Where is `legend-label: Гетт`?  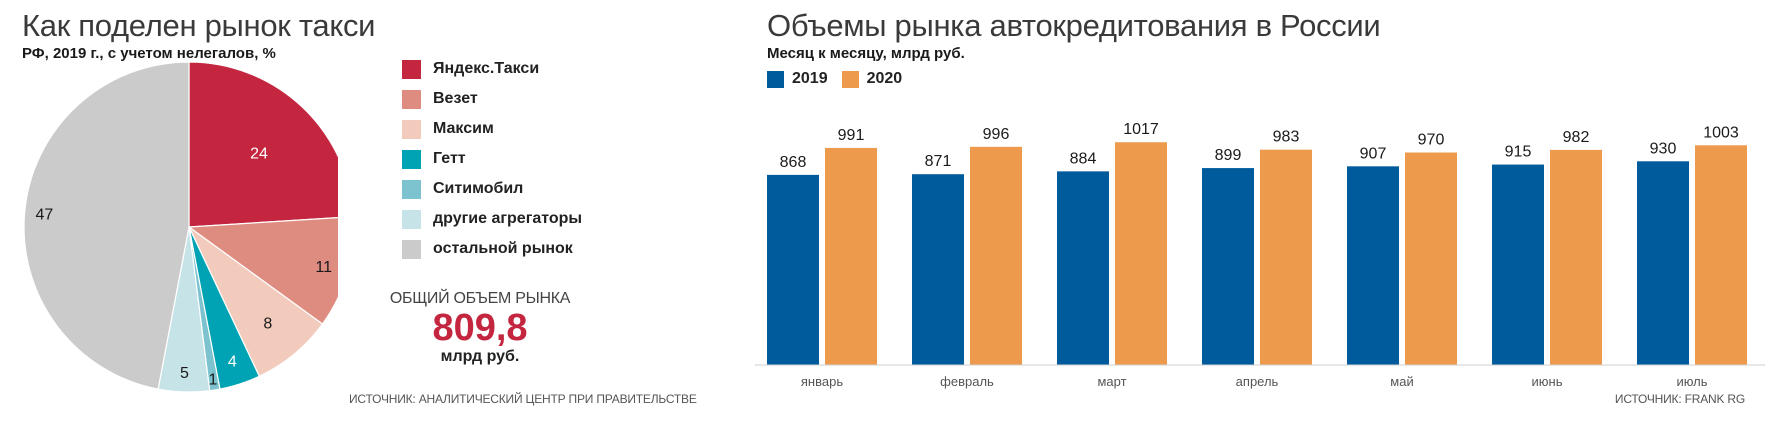 legend-label: Гетт is located at coordinates (449, 158).